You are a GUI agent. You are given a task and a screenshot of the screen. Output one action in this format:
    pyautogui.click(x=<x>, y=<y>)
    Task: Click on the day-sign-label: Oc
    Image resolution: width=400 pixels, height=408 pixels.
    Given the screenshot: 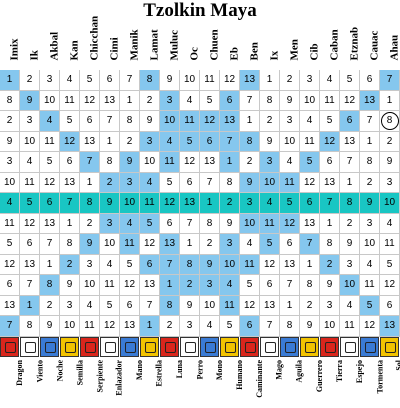 What is the action you would take?
    pyautogui.click(x=194, y=54)
    